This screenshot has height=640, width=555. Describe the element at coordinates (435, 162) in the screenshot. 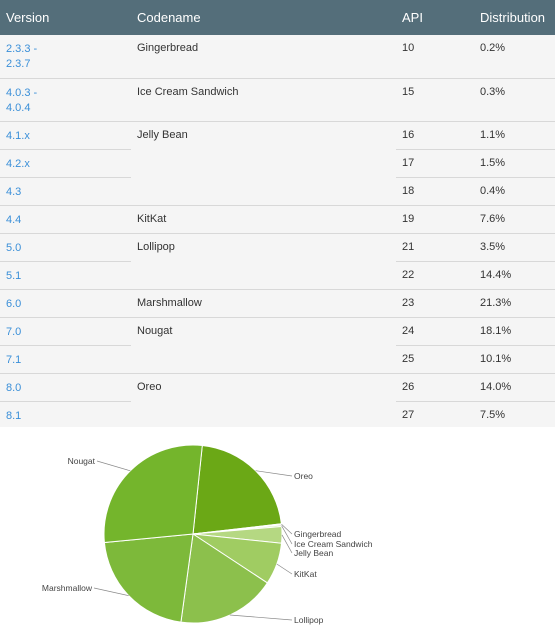

I see `api-cell: 17` at that location.